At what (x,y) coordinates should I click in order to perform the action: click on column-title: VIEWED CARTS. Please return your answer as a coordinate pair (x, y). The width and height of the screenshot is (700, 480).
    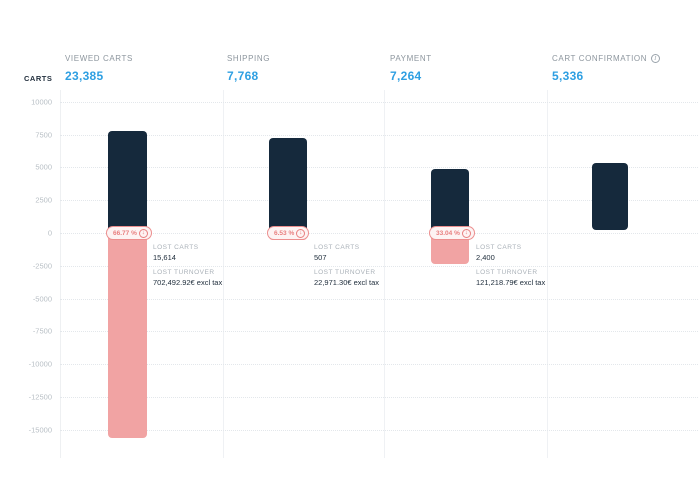
    Looking at the image, I should click on (99, 58).